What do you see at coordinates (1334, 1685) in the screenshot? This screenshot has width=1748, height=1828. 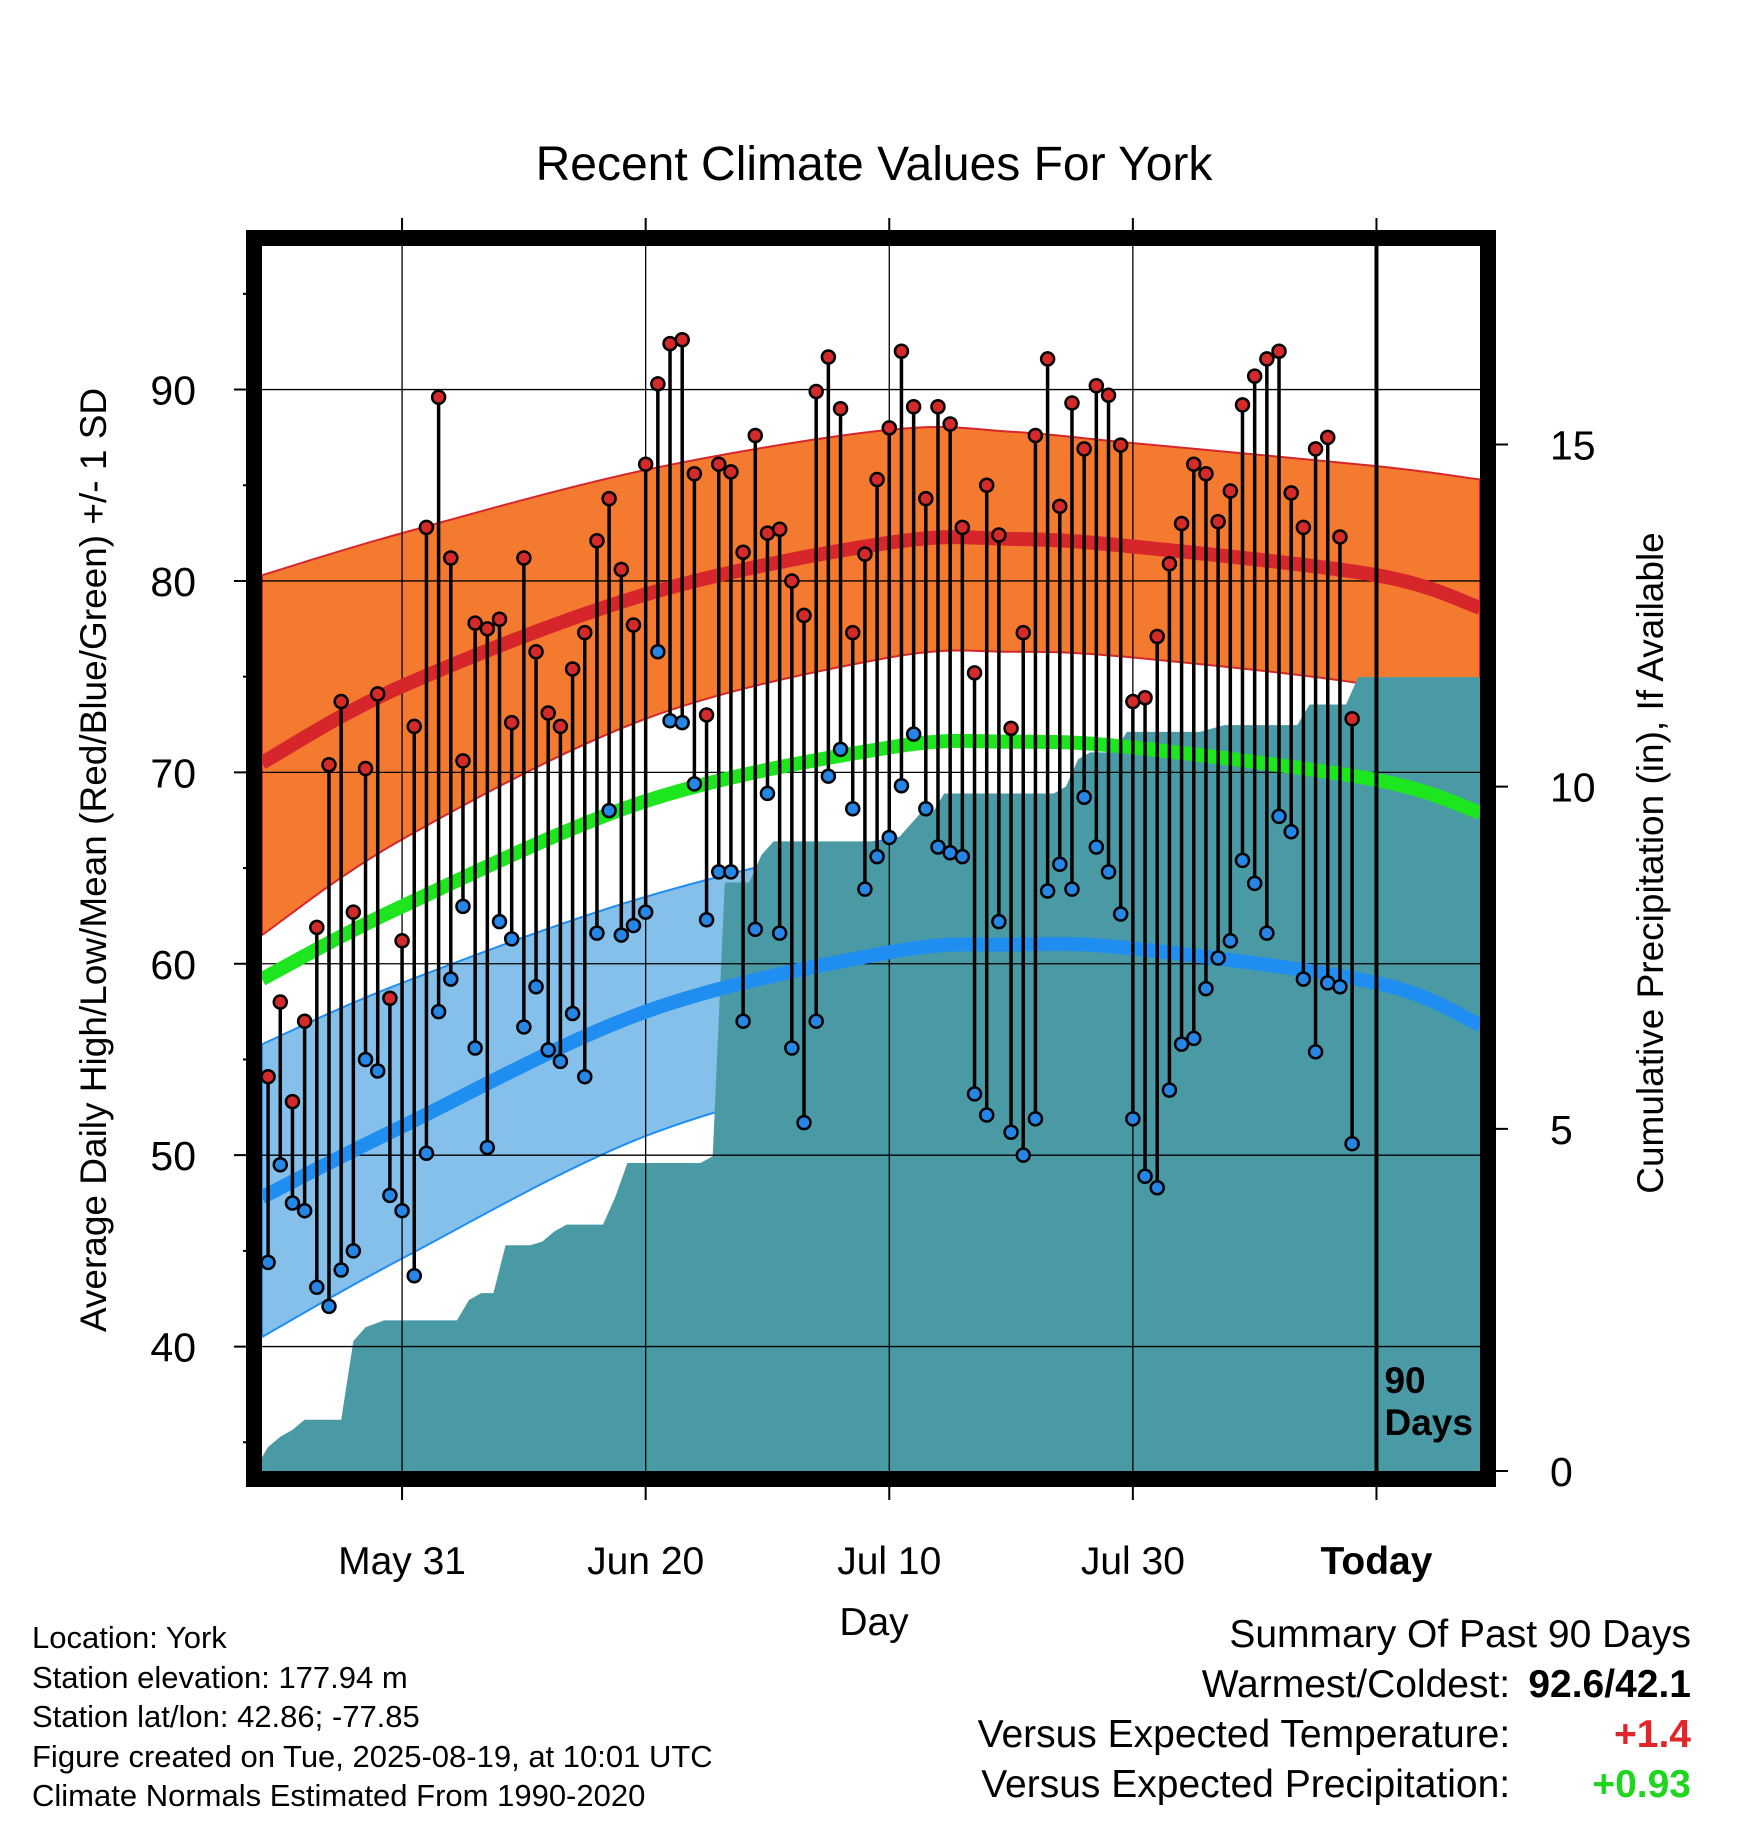 I see `warmest-coldest-row: Warmest/Coldest: 92.6/42.1` at bounding box center [1334, 1685].